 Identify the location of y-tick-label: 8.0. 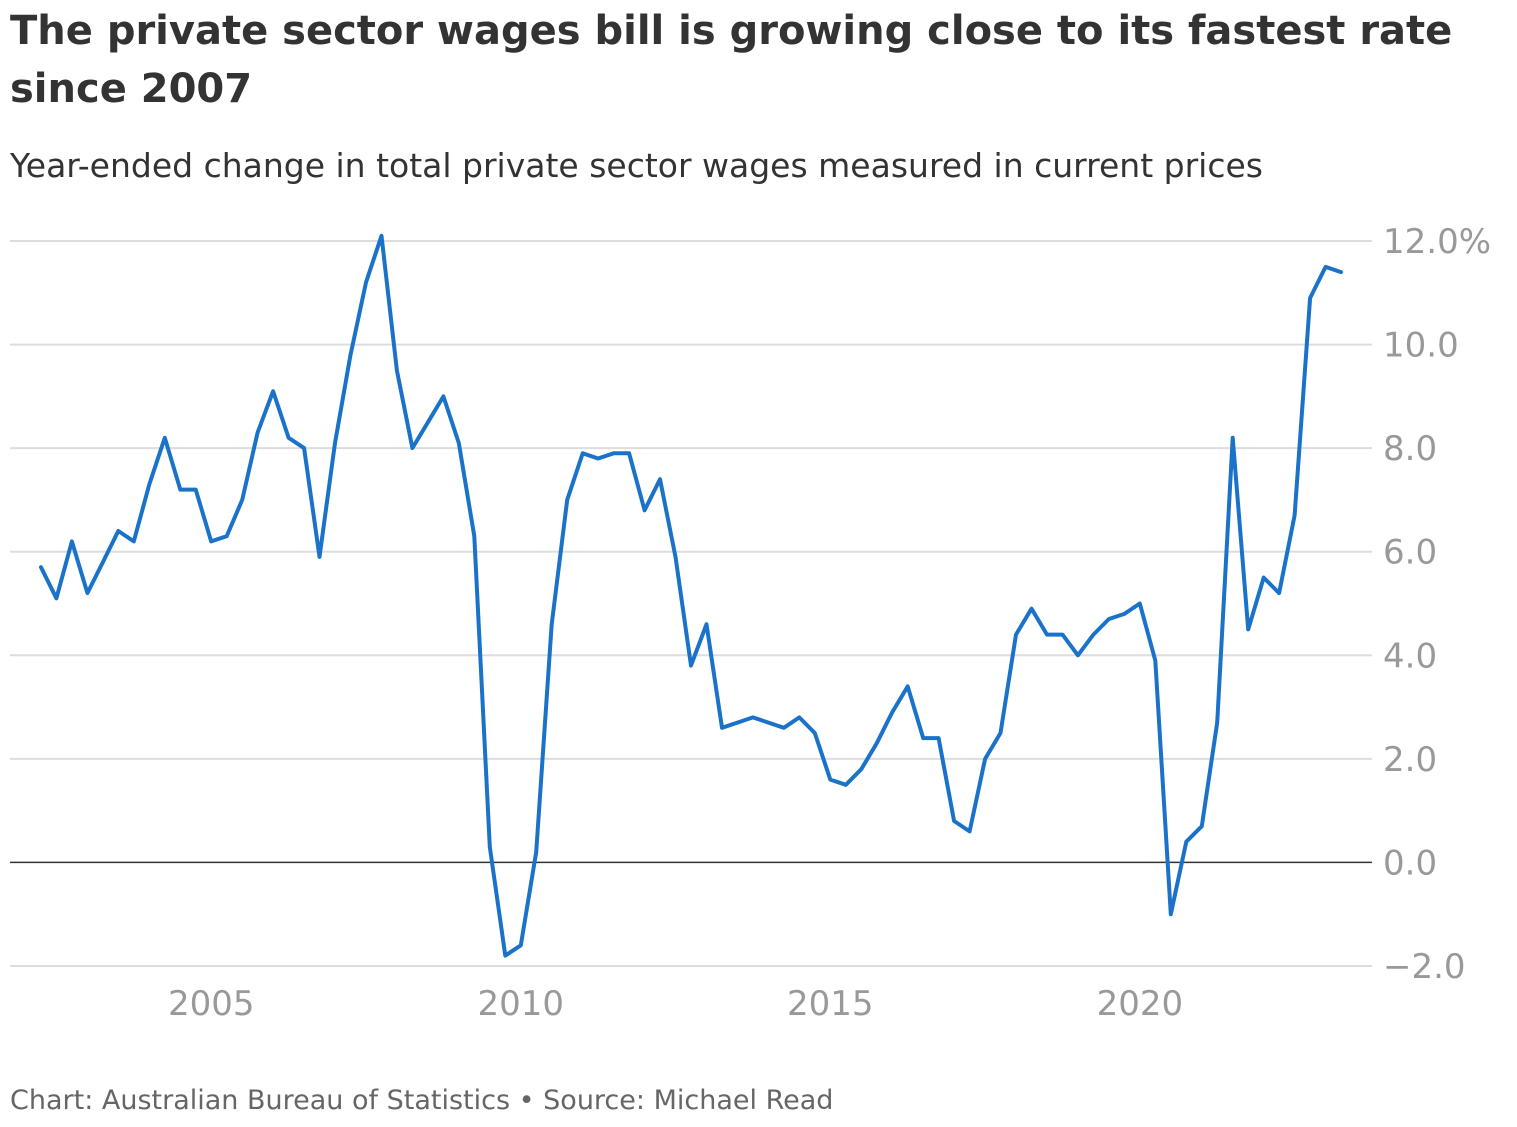
(1410, 449).